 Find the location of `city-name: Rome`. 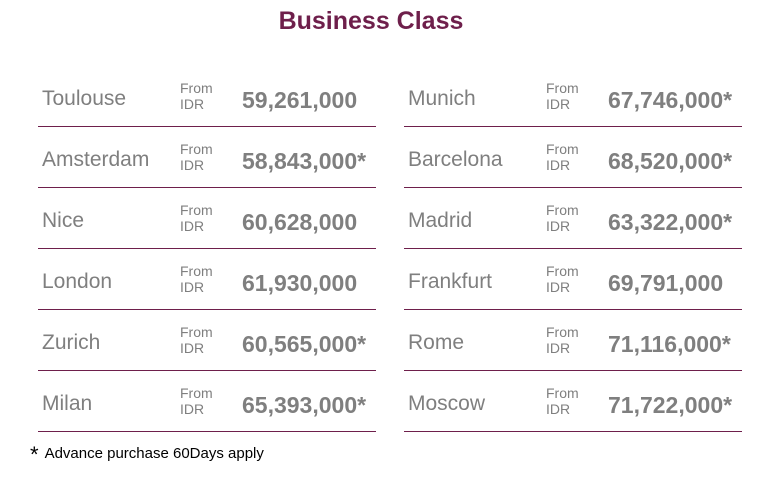

city-name: Rome is located at coordinates (436, 342).